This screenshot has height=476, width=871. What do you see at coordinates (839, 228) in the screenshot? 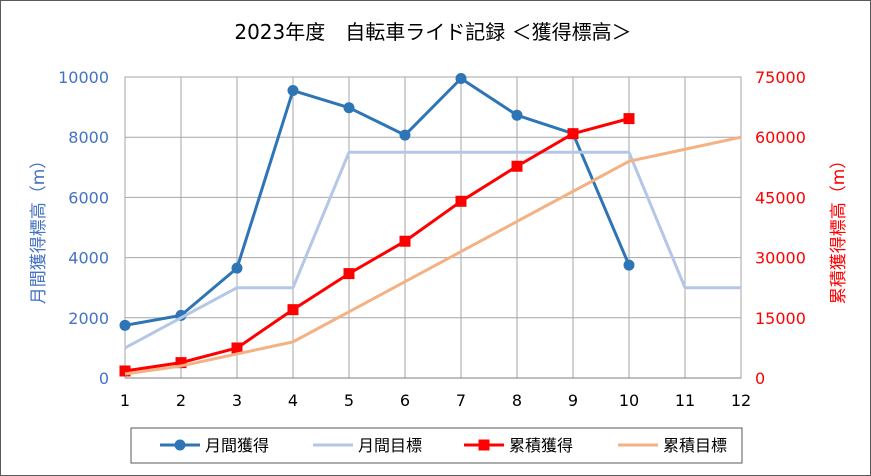
I see `y-axis-right-label: 累積獲得標高（m）` at bounding box center [839, 228].